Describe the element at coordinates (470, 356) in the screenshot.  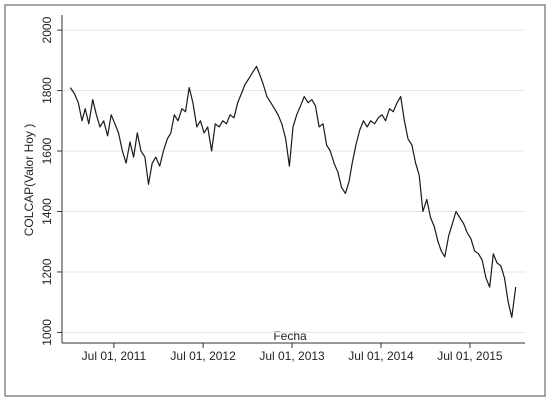
I see `x-tick-label: Jul 01, 2015` at that location.